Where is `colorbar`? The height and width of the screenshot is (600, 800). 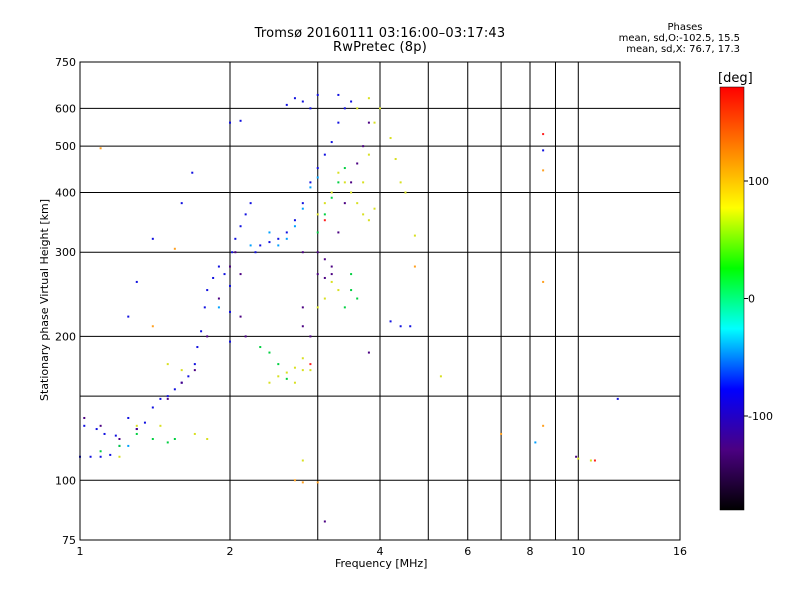 colorbar is located at coordinates (732, 298).